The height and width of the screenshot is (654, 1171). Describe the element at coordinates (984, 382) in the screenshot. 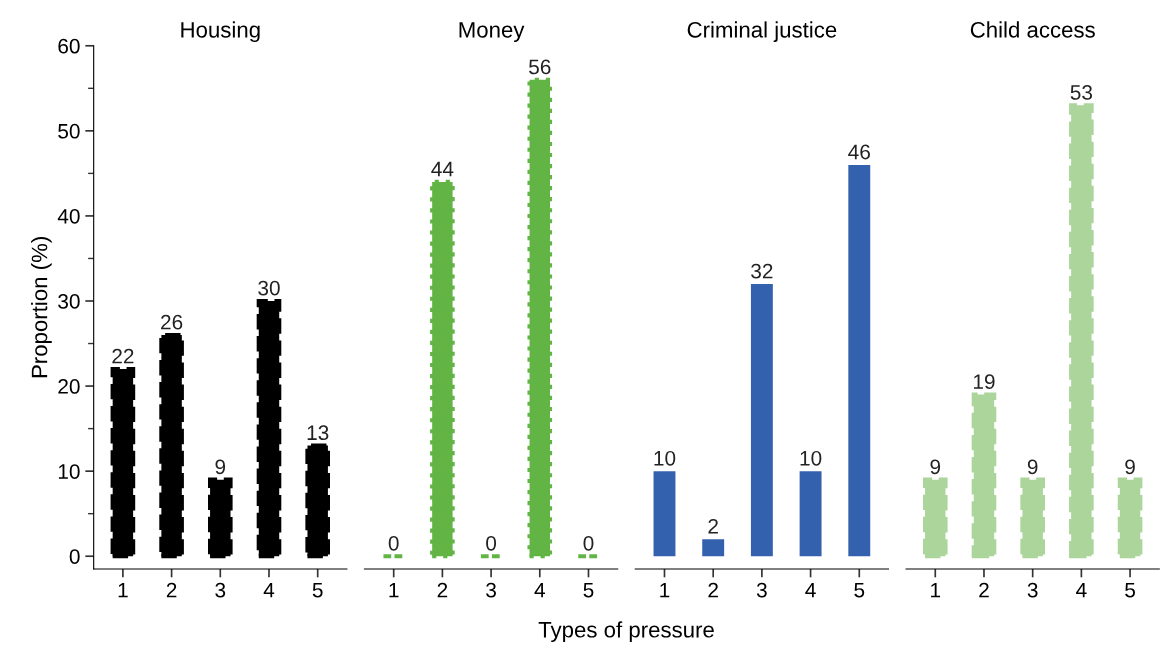

I see `data-label: 19` at that location.